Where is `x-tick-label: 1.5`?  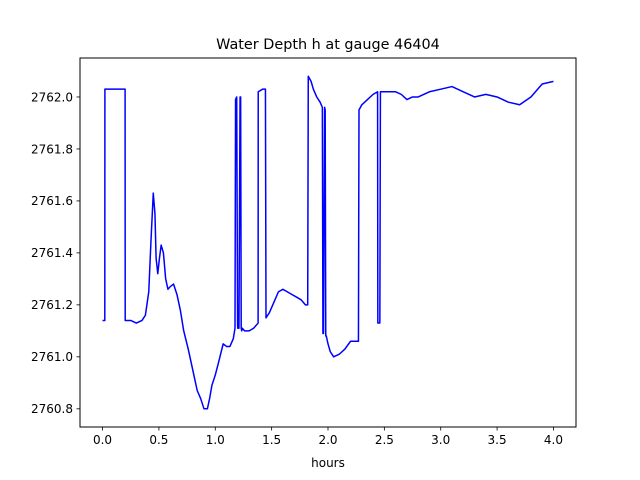 x-tick-label: 1.5 is located at coordinates (271, 440).